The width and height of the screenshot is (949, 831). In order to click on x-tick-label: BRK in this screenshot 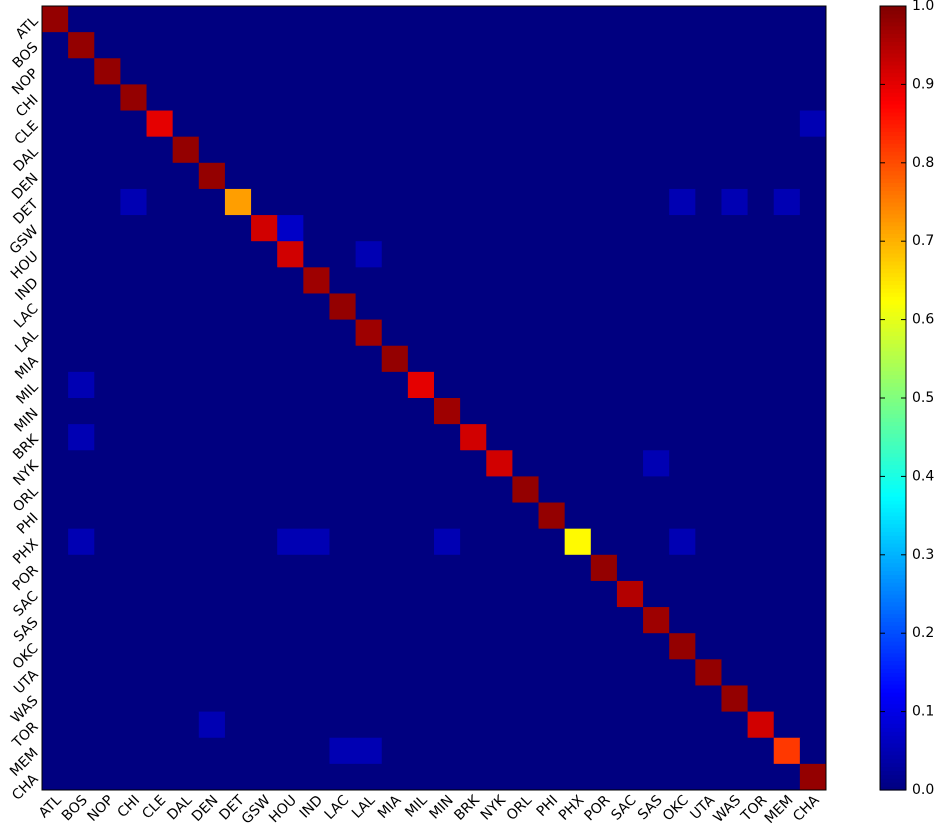, I will do `click(467, 808)`.